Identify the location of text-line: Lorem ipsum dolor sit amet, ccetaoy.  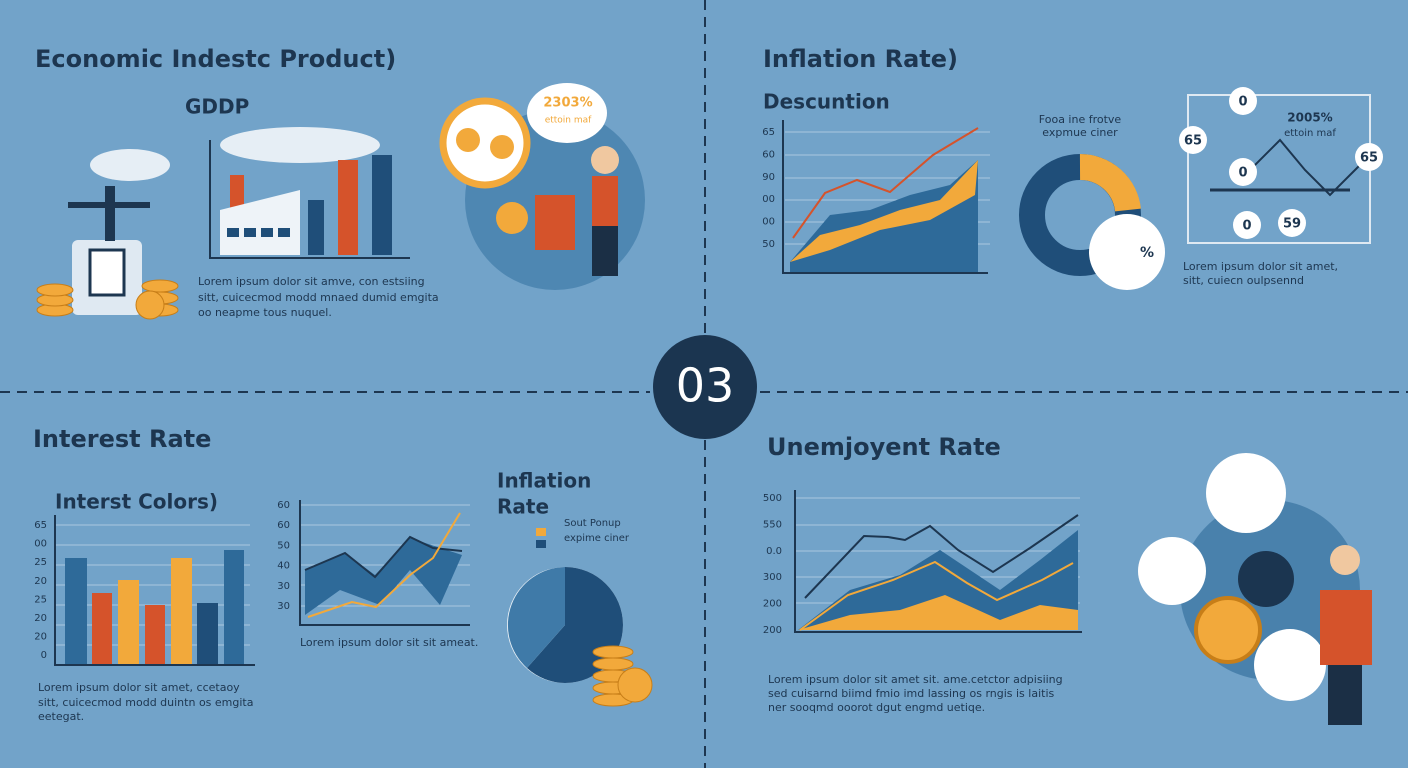
(139, 687).